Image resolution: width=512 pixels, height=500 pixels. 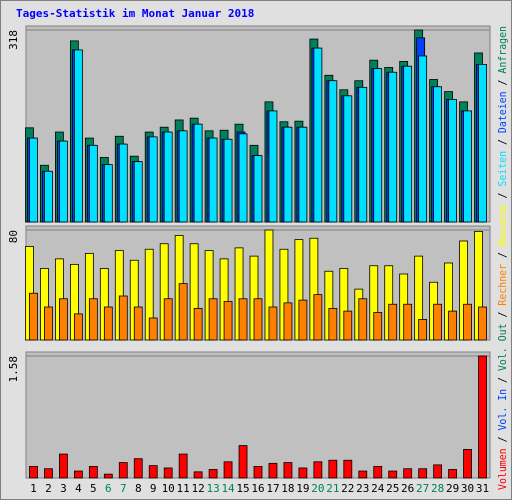 What do you see at coordinates (362, 488) in the screenshot?
I see `x-tick-label: 23` at bounding box center [362, 488].